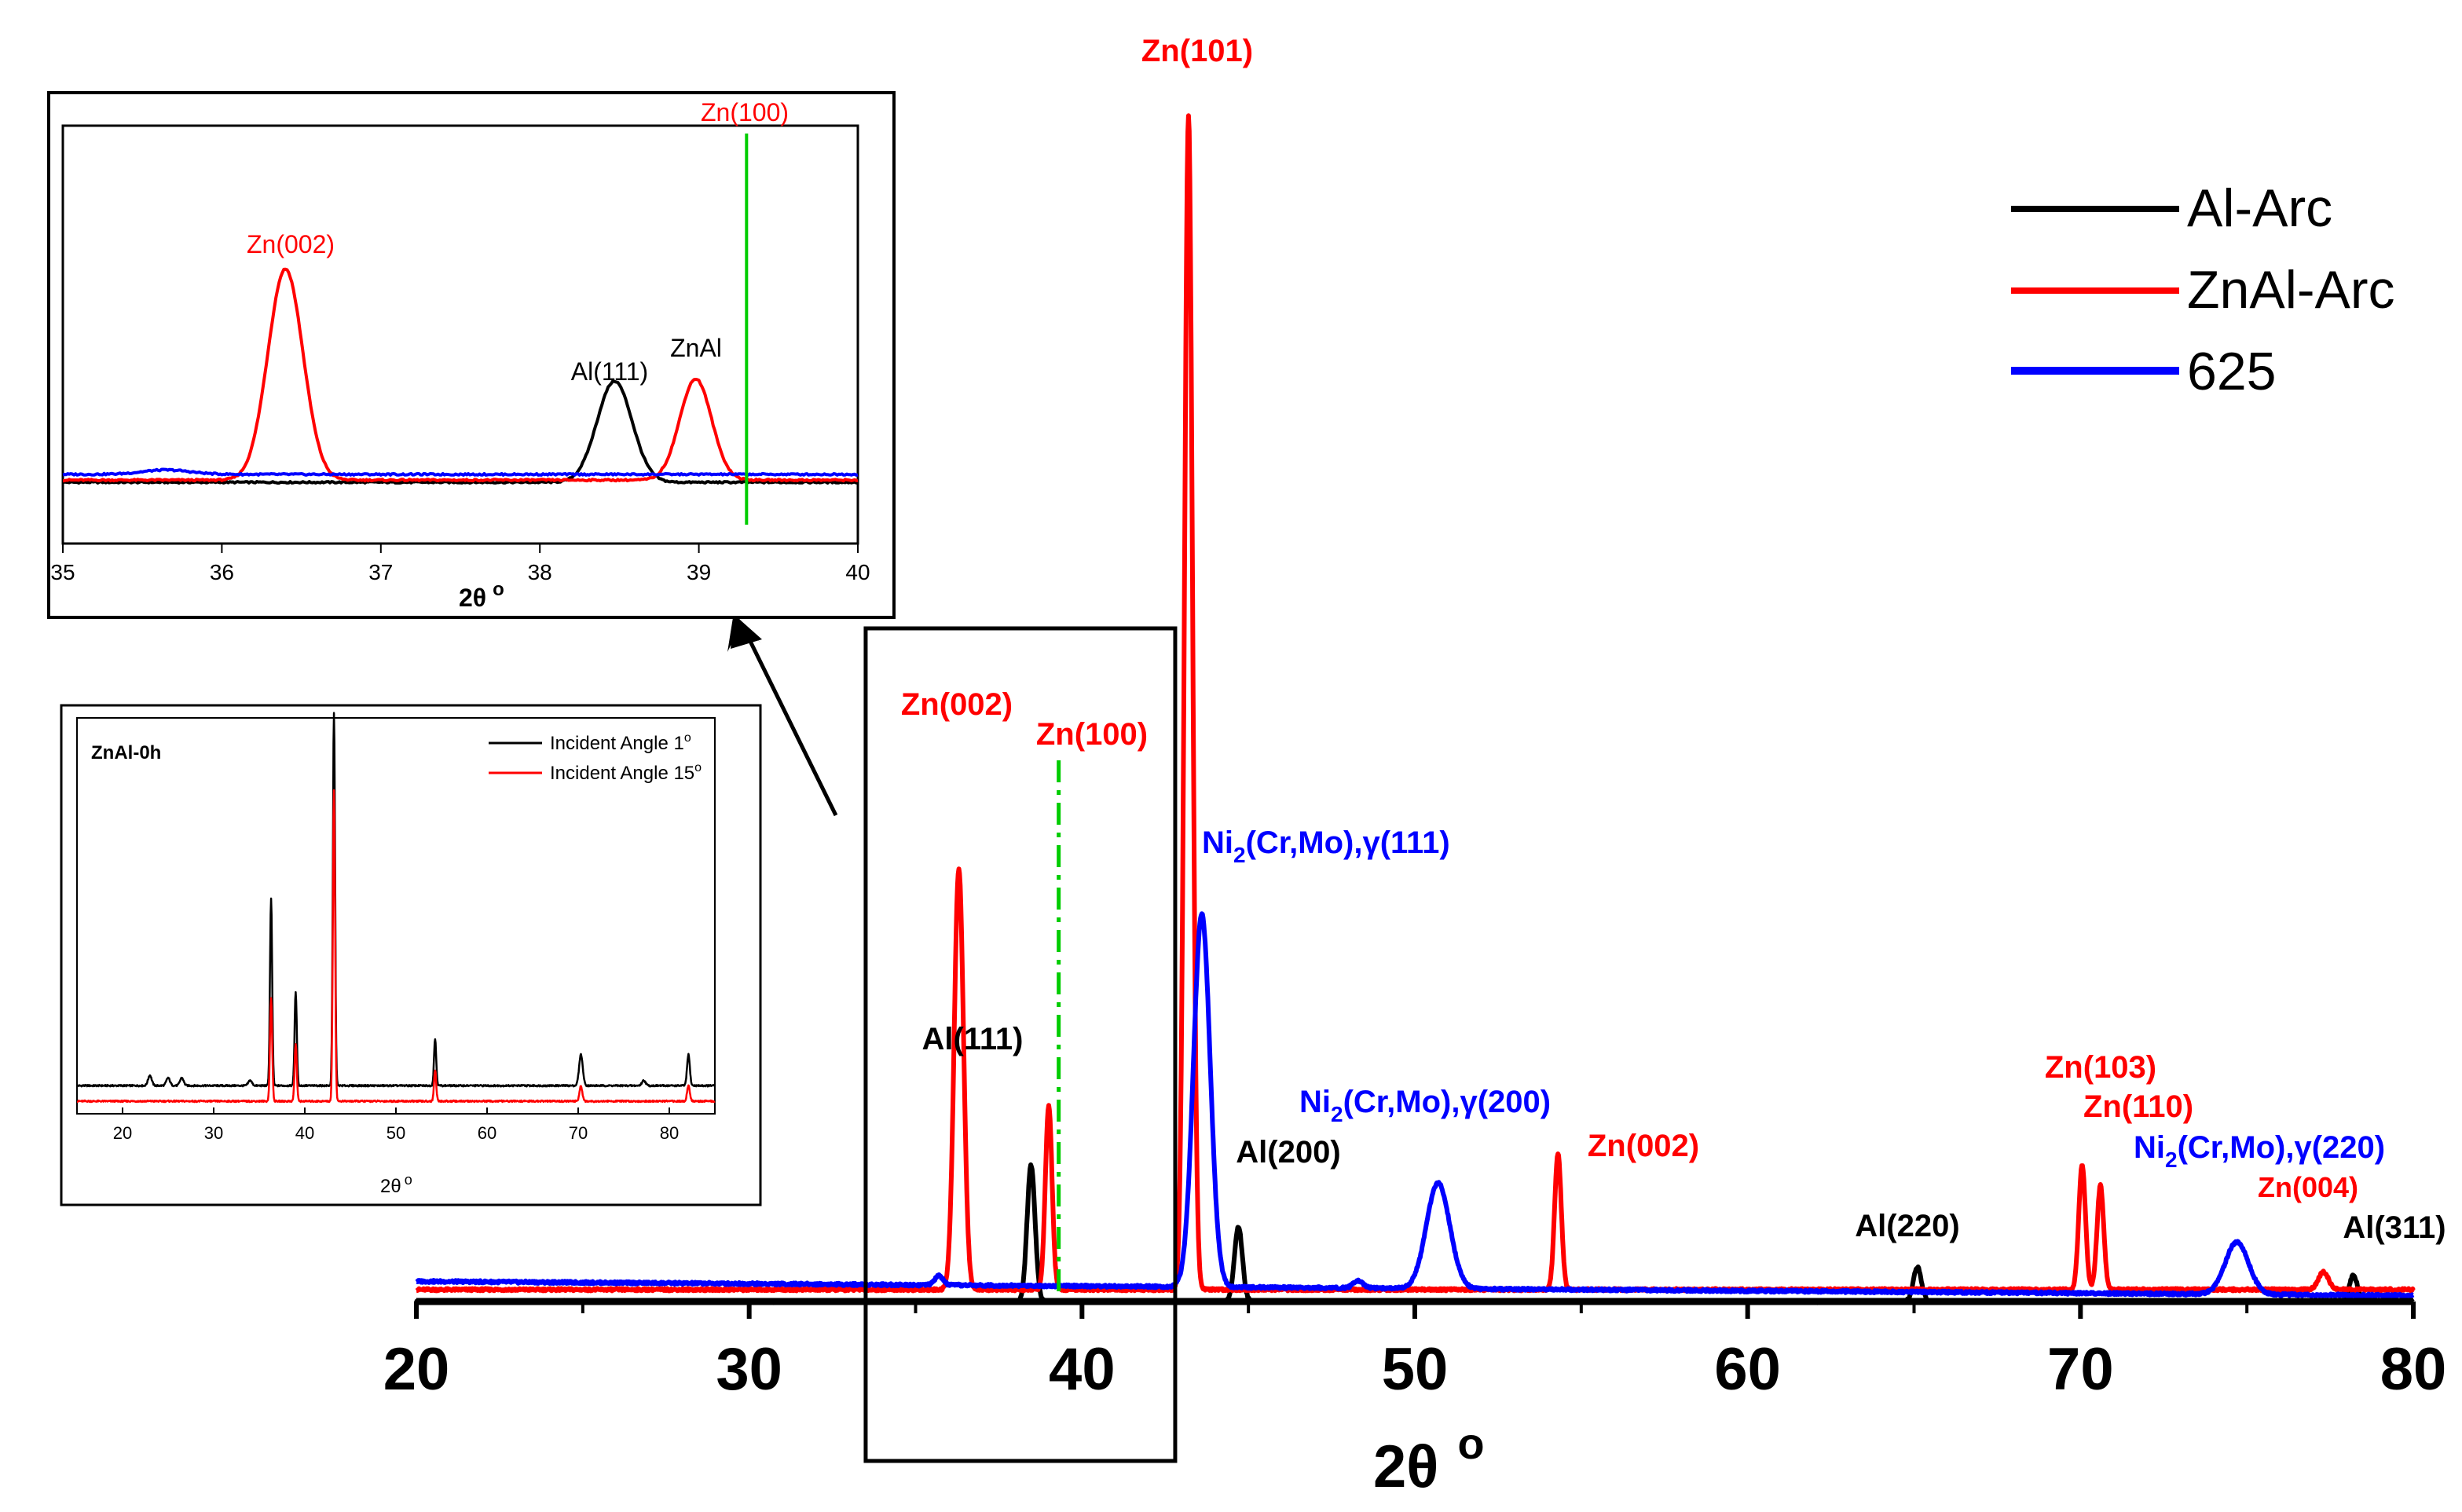 The height and width of the screenshot is (1512, 2462). What do you see at coordinates (2138, 1106) in the screenshot?
I see `annotation-zn110: Zn(110)` at bounding box center [2138, 1106].